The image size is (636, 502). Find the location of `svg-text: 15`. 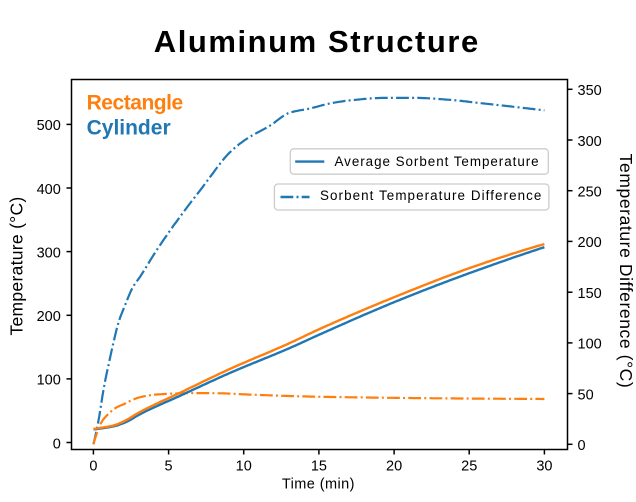

svg-text: 15 is located at coordinates (319, 466).